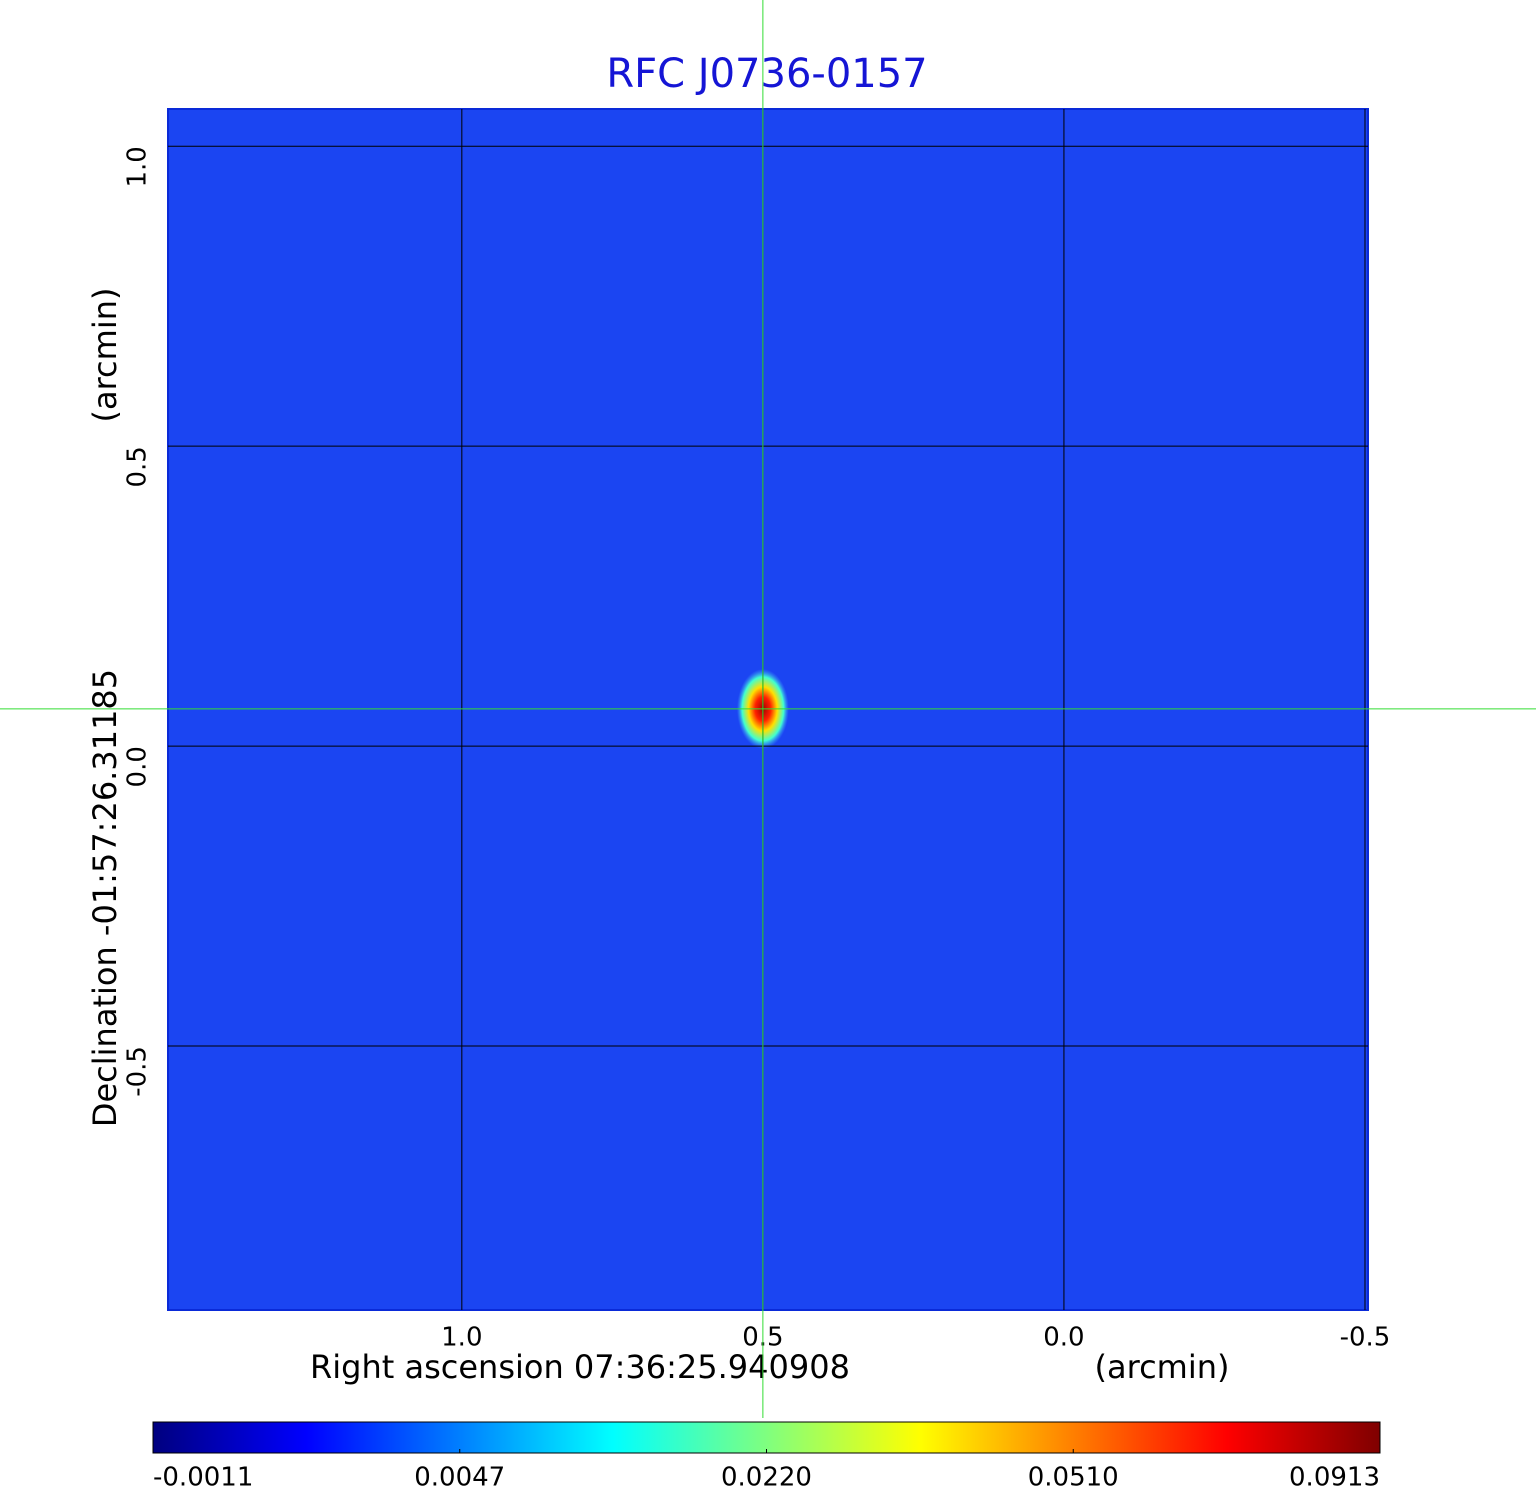 The image size is (1536, 1511). What do you see at coordinates (138, 166) in the screenshot?
I see `y-tick-label: 1.0` at bounding box center [138, 166].